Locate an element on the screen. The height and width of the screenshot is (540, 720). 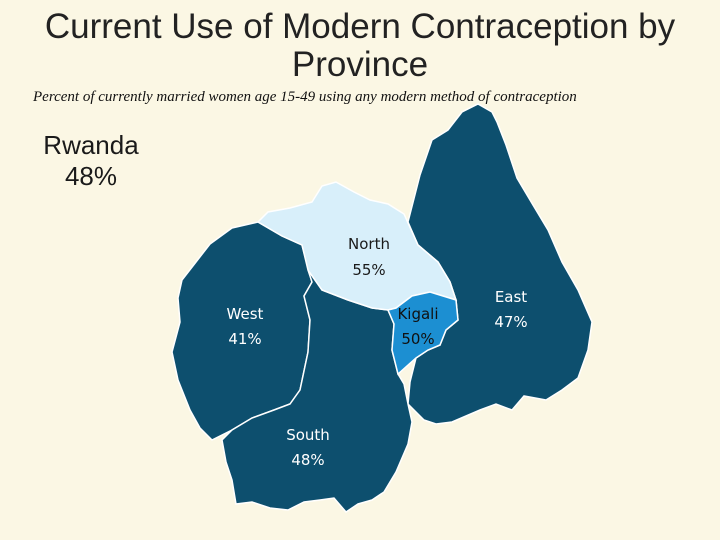
label-north: North 55% is located at coordinates (369, 257).